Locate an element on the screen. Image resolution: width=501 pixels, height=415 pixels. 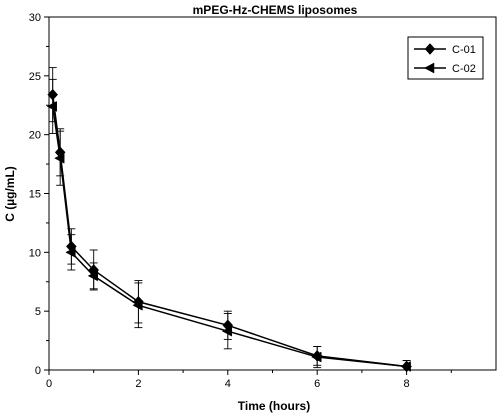
x-tick-label: 8 is located at coordinates (407, 384).